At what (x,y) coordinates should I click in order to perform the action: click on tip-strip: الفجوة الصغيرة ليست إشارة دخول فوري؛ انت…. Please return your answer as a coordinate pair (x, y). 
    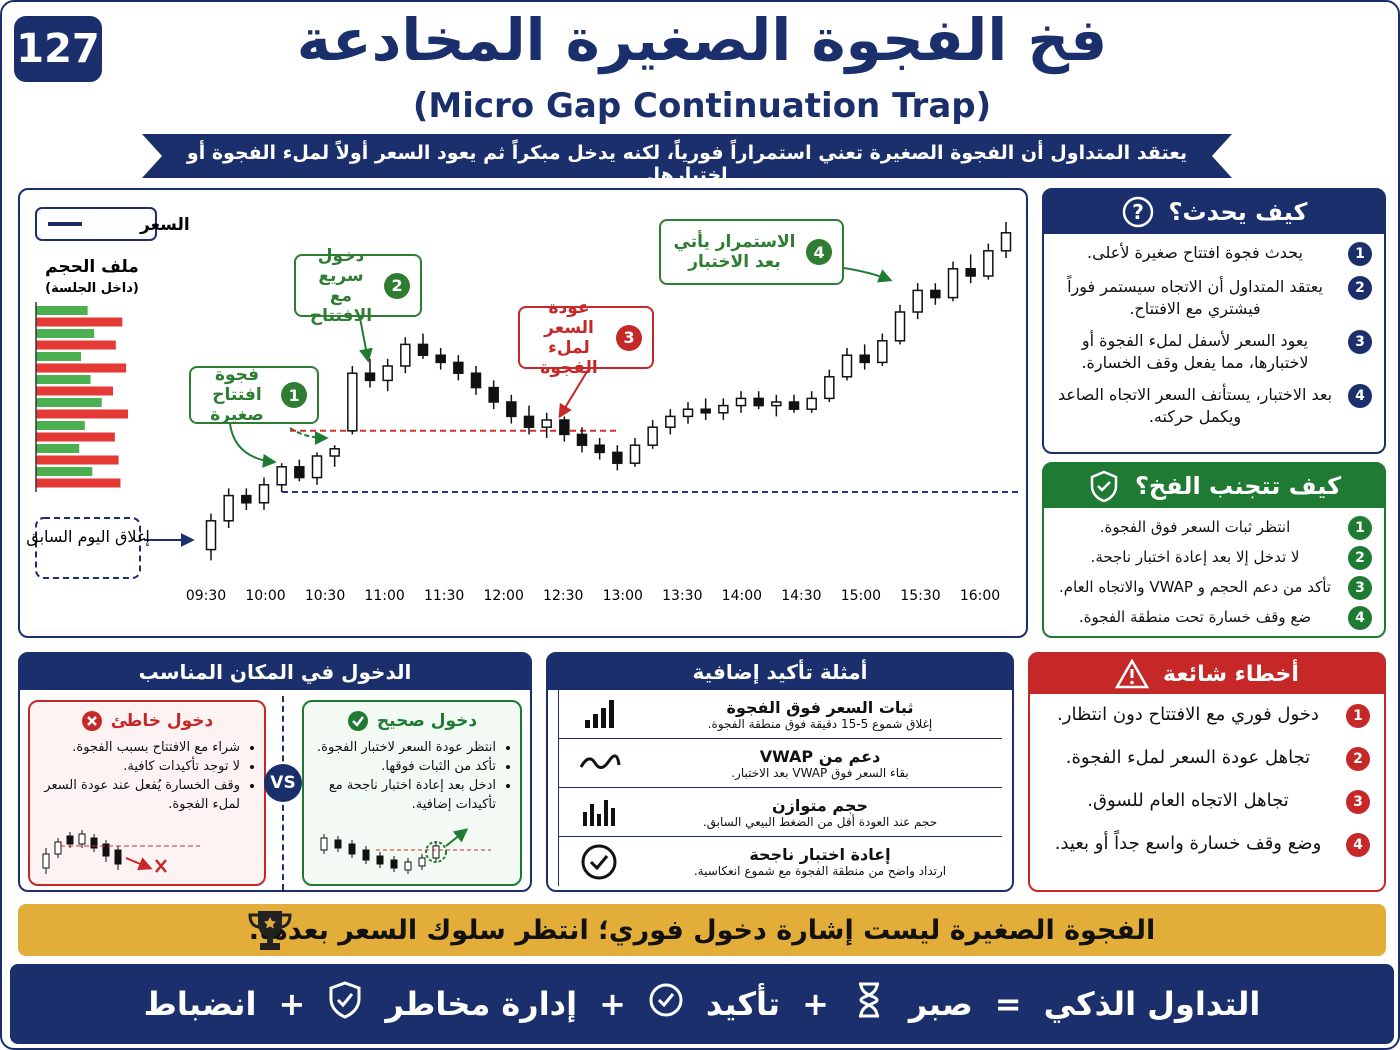
    Looking at the image, I should click on (702, 930).